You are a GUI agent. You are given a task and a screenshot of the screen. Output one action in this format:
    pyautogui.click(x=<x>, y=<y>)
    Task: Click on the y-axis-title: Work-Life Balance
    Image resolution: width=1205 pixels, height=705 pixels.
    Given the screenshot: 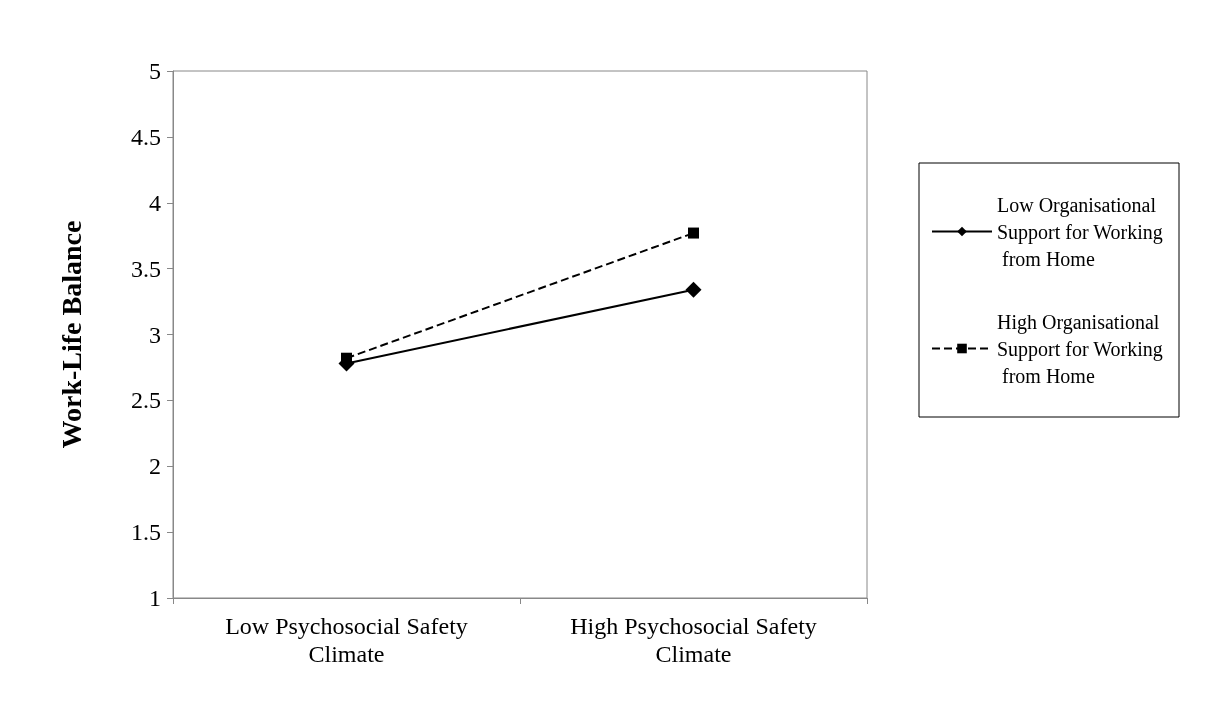 What is the action you would take?
    pyautogui.click(x=71, y=334)
    